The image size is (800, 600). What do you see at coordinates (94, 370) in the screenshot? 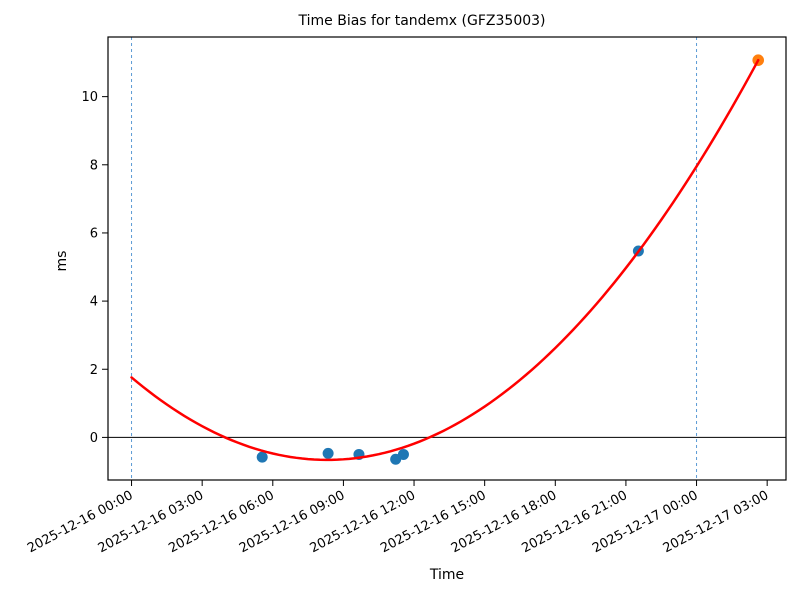
I see `y-tick-label: 2` at bounding box center [94, 370].